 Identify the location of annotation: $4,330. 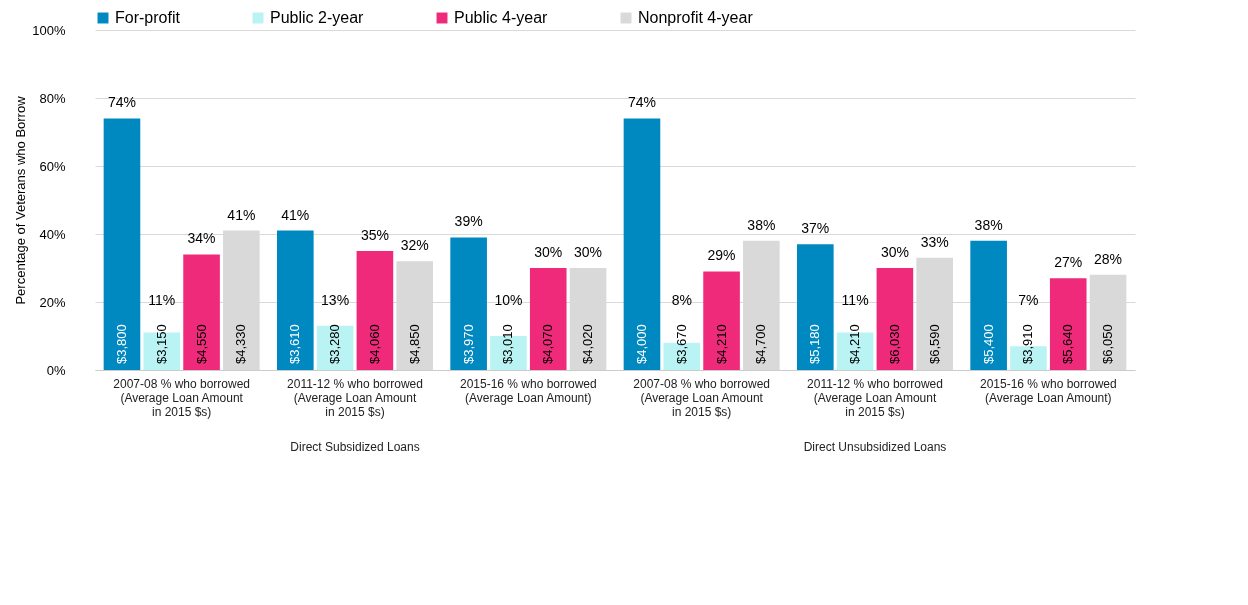
(241, 344).